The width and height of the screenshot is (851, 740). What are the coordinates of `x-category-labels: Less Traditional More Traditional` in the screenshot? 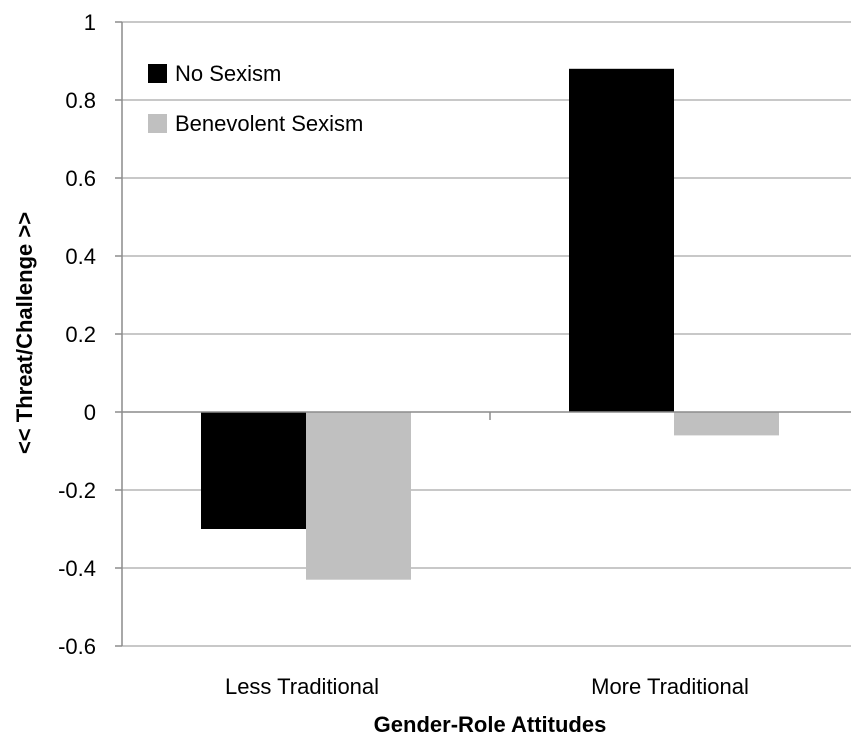 It's located at (487, 686).